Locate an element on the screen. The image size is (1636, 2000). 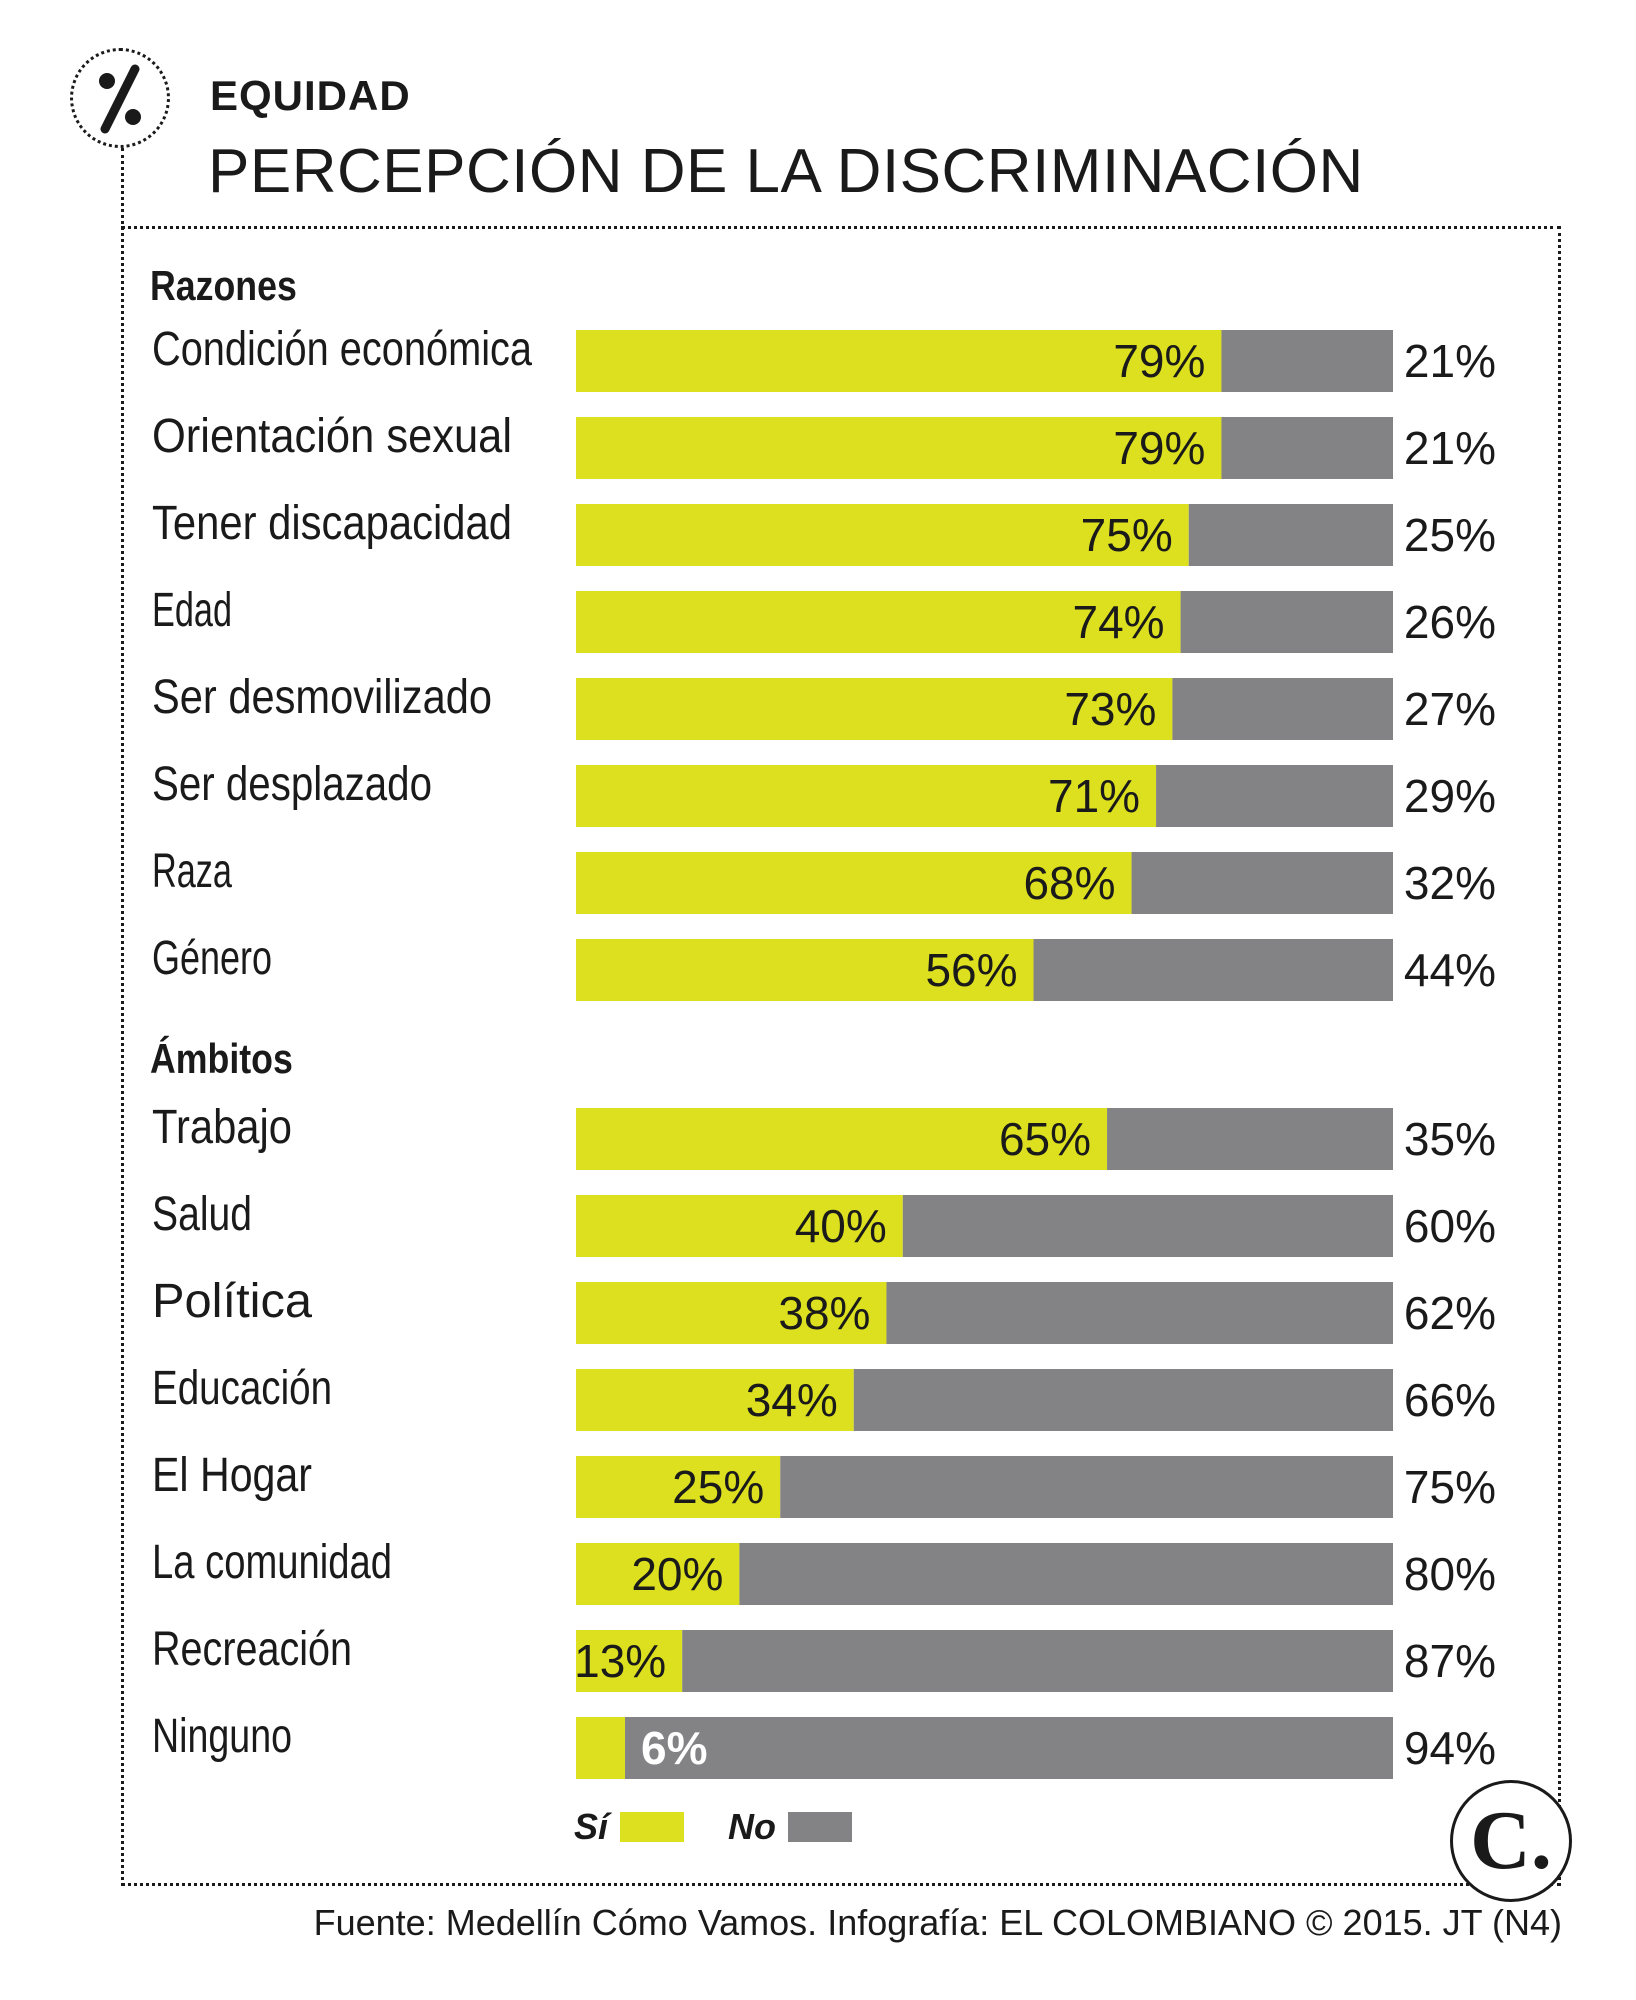
group-heading-ambitos: Ámbitos is located at coordinates (221, 1058).